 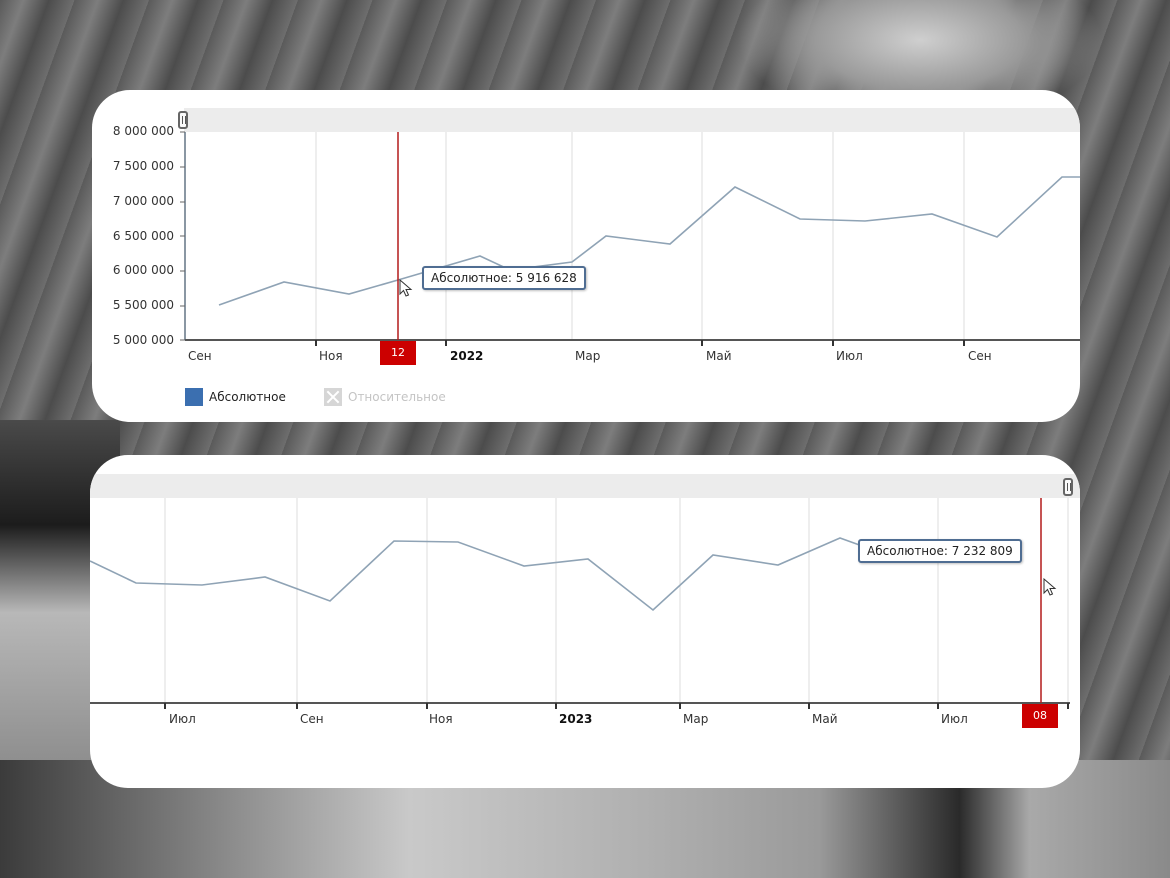 I want to click on scrollbar-right-handle-icon, so click(x=1068, y=487).